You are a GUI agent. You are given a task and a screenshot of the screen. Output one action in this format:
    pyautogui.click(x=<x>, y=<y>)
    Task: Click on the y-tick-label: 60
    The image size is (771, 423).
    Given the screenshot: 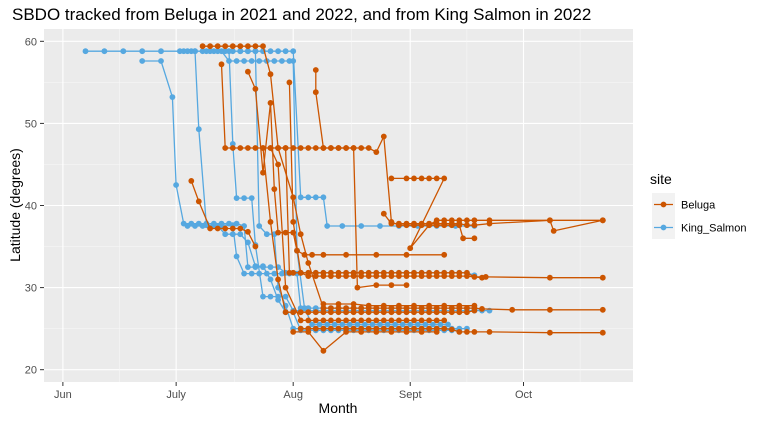 What is the action you would take?
    pyautogui.click(x=31, y=42)
    